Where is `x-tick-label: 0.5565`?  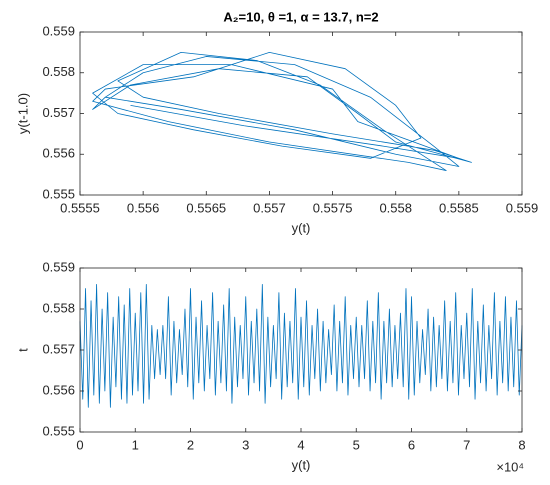 x-tick-label: 0.5565 is located at coordinates (206, 207).